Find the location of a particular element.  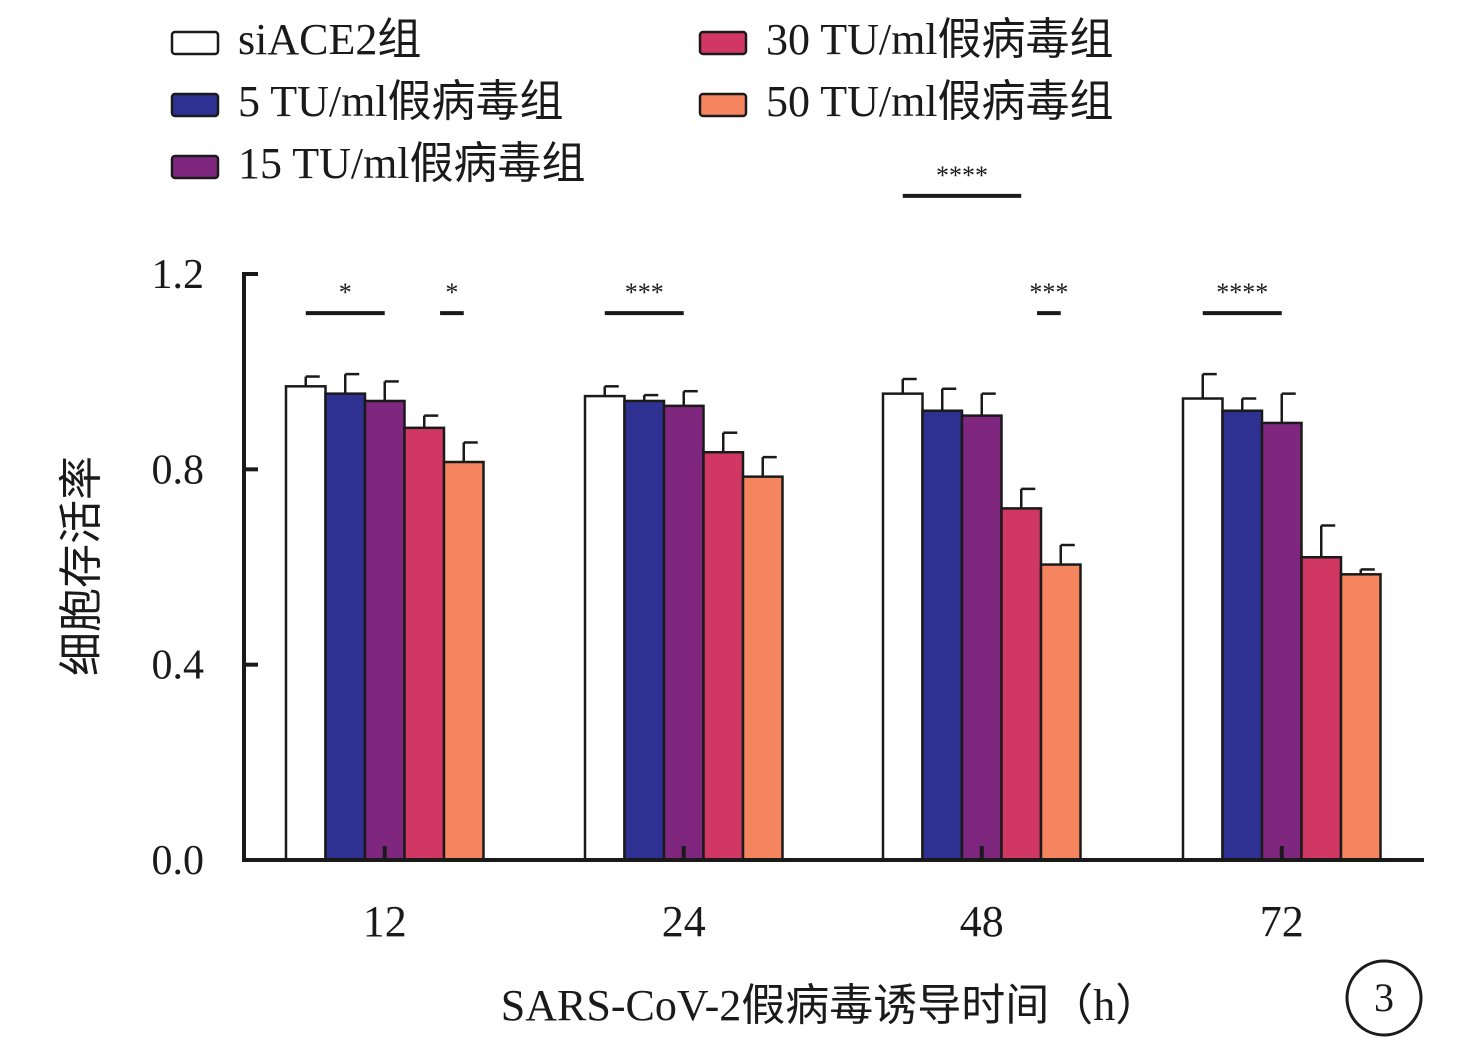

significance-annotations: * * ********** **** is located at coordinates (793, 238).